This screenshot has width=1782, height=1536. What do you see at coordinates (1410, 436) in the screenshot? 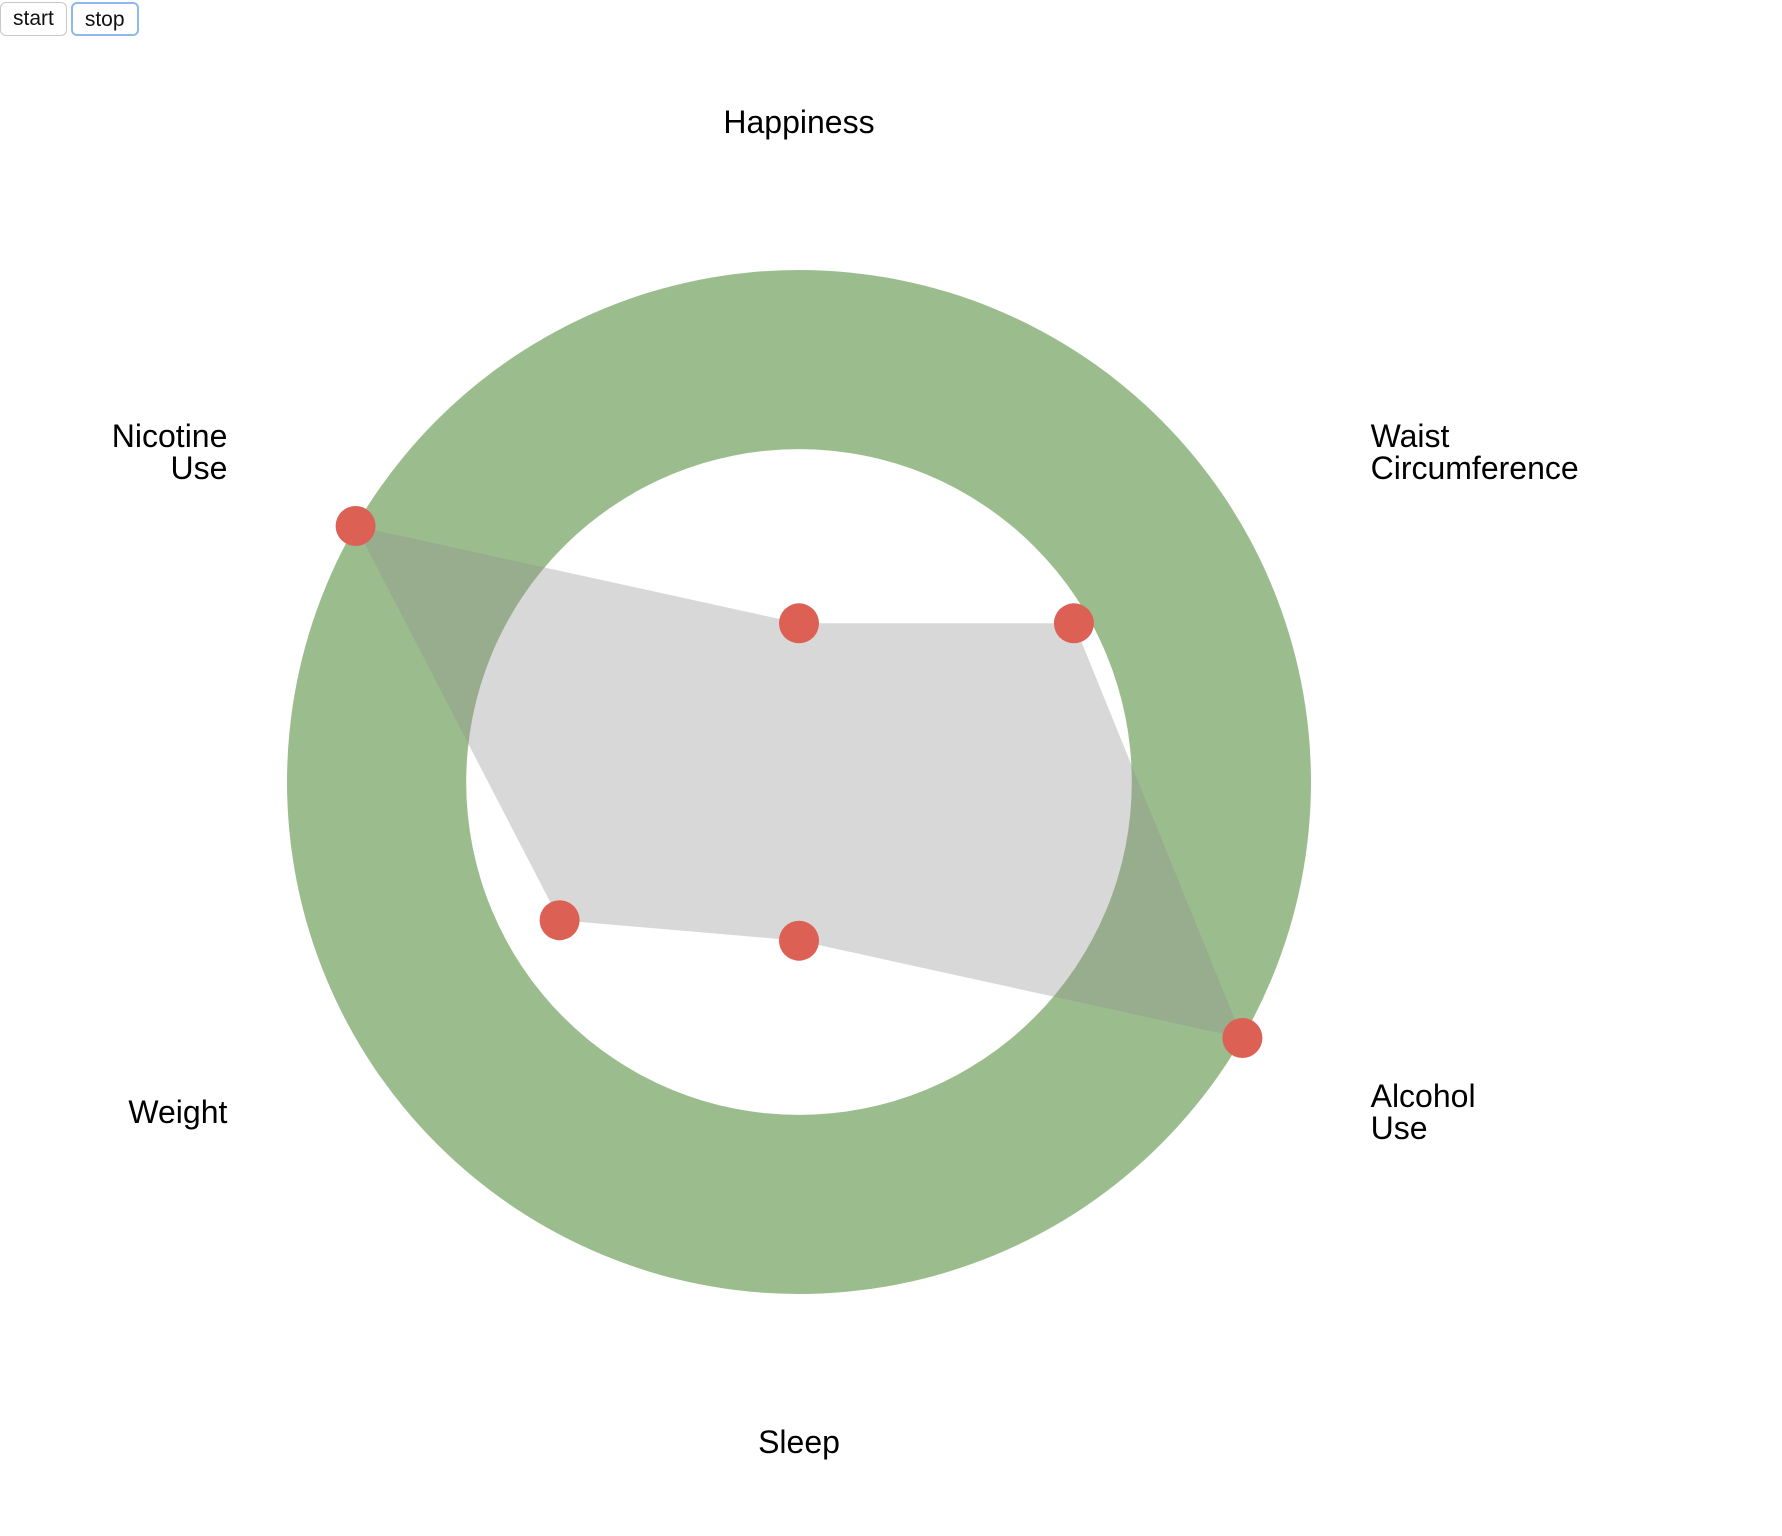
I see `axis-label-waist-circumference: Waist` at bounding box center [1410, 436].